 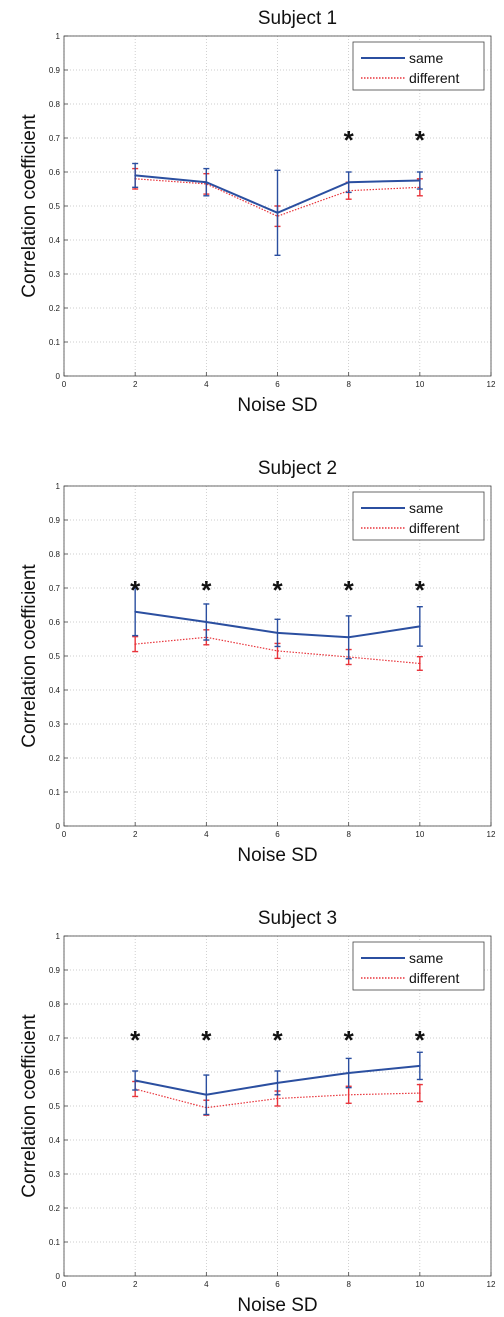 I want to click on chart-title: Subject 2, so click(x=297, y=468).